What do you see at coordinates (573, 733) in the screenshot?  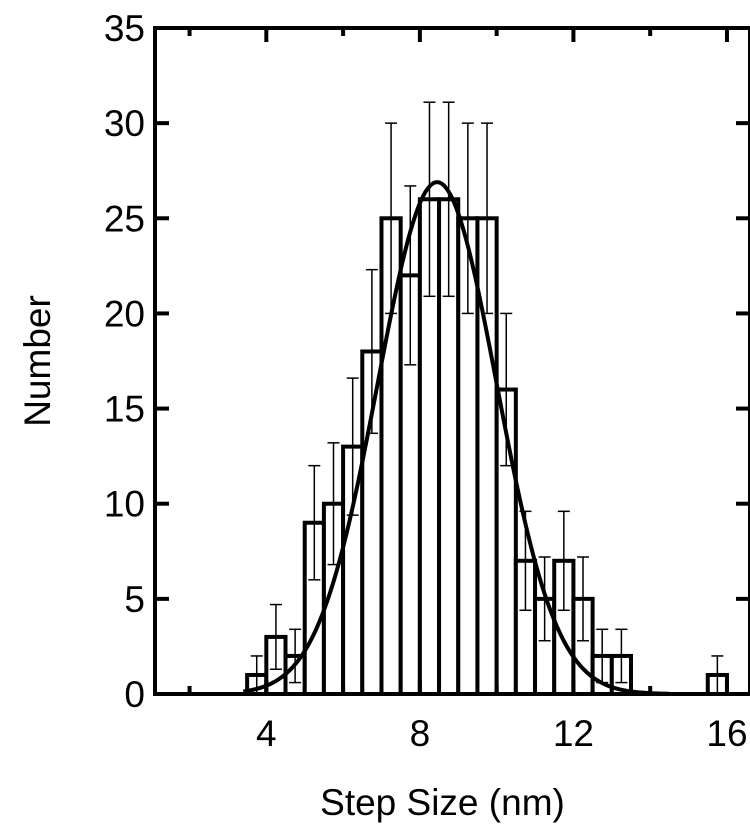 I see `x-tick-label: 12` at bounding box center [573, 733].